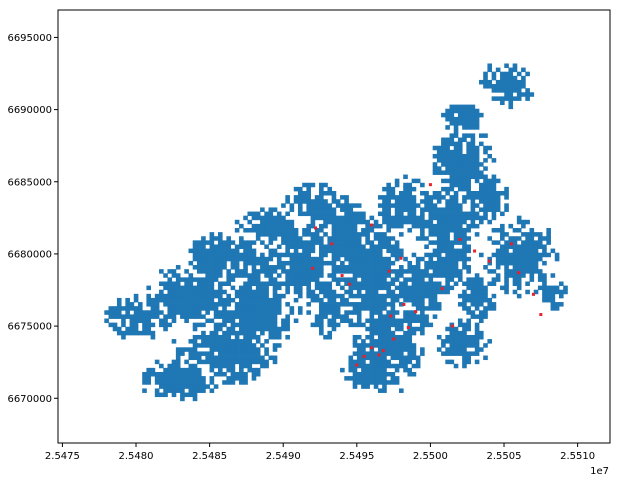 This screenshot has width=619, height=482. Describe the element at coordinates (209, 456) in the screenshot. I see `x-tick-label: 2.5485` at that location.